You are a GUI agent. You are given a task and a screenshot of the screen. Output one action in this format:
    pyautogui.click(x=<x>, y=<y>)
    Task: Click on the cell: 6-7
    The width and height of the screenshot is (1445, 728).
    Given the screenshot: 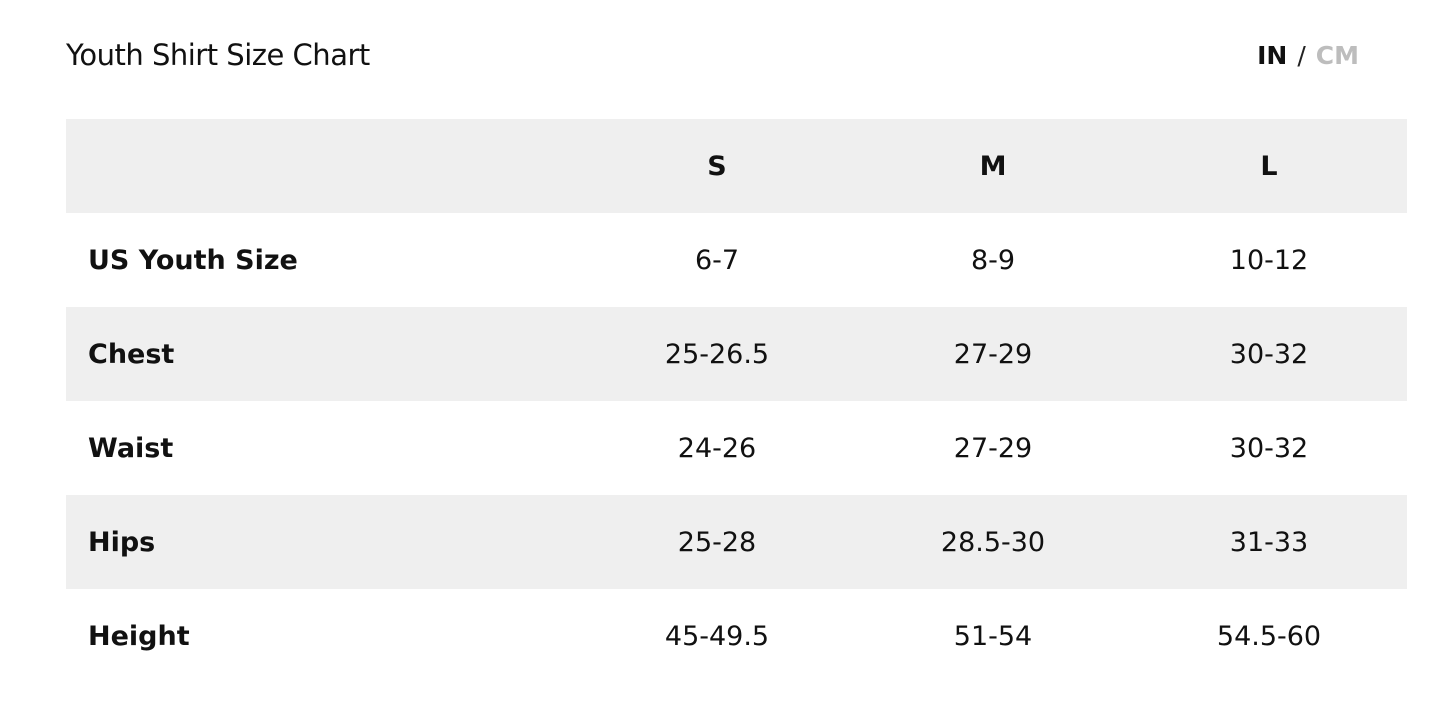 What is the action you would take?
    pyautogui.click(x=717, y=260)
    